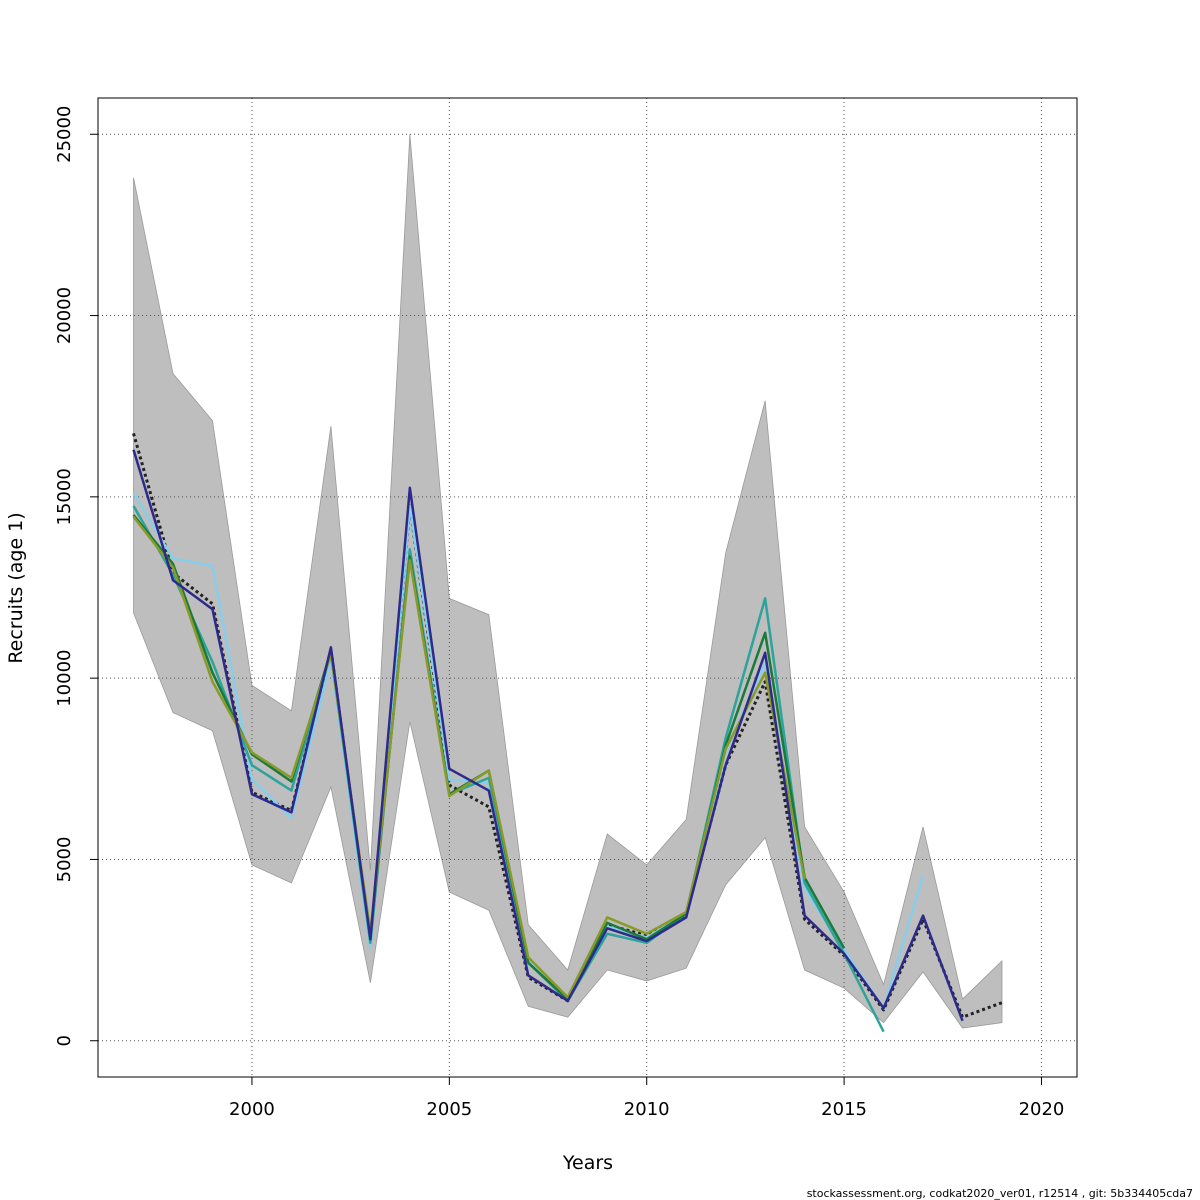  I want to click on y-tick-label: 5000, so click(64, 860).